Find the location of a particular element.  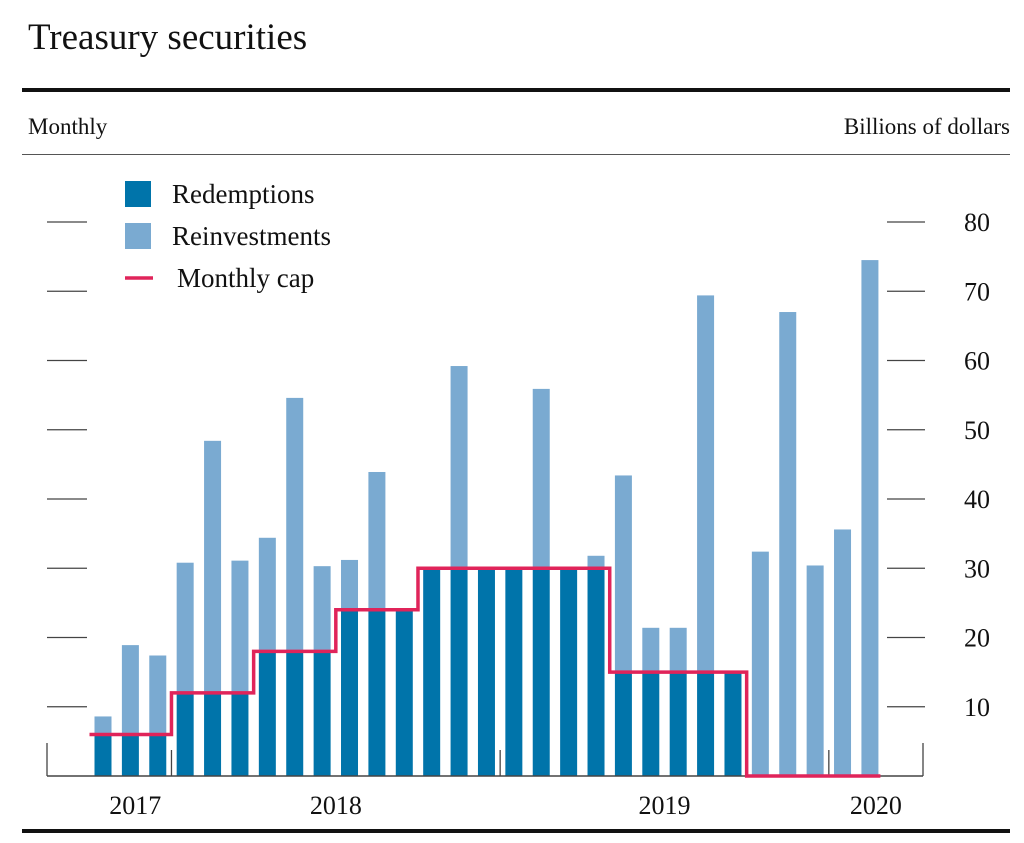

y-tick-label: 20 is located at coordinates (977, 638).